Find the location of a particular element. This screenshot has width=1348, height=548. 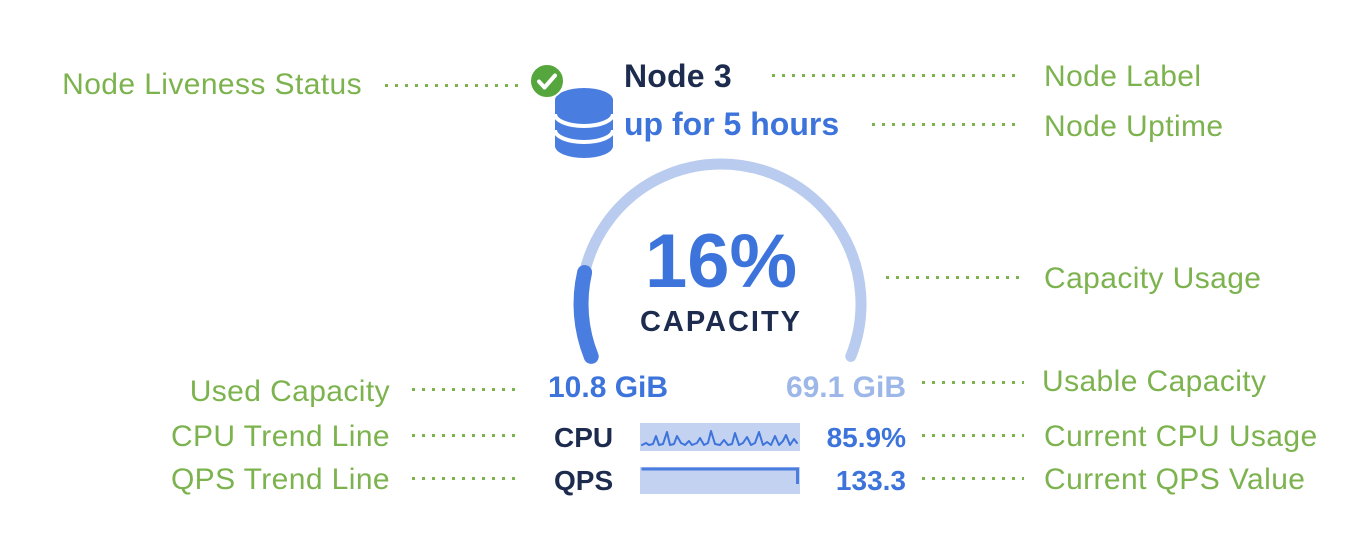

annotation-current-cpu-usage: Current CPU Usage is located at coordinates (1181, 436).